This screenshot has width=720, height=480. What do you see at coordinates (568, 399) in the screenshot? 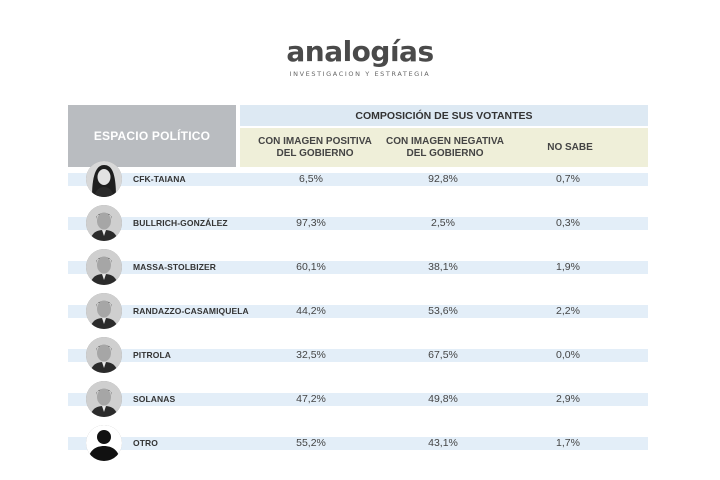
I see `value-no-sabe: 2,9%` at bounding box center [568, 399].